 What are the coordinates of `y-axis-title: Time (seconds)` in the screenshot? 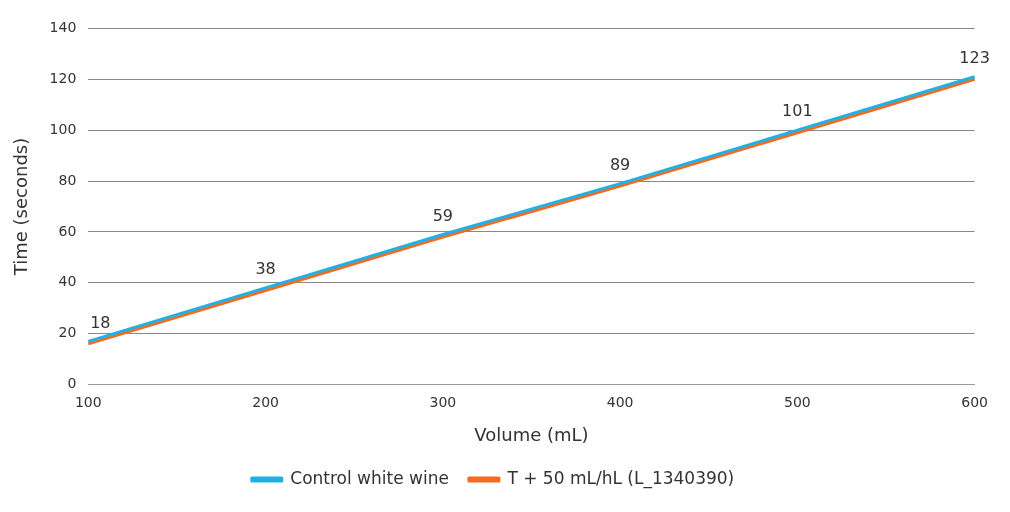 It's located at (21, 207).